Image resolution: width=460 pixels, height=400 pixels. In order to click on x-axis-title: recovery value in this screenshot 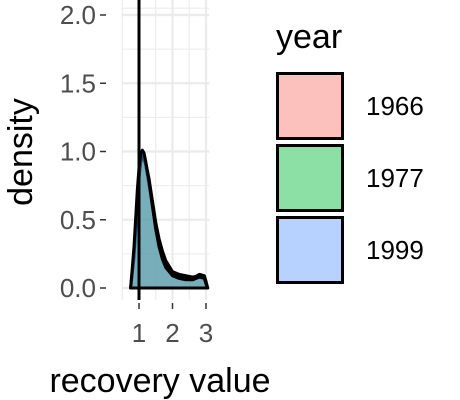, I will do `click(159, 381)`.